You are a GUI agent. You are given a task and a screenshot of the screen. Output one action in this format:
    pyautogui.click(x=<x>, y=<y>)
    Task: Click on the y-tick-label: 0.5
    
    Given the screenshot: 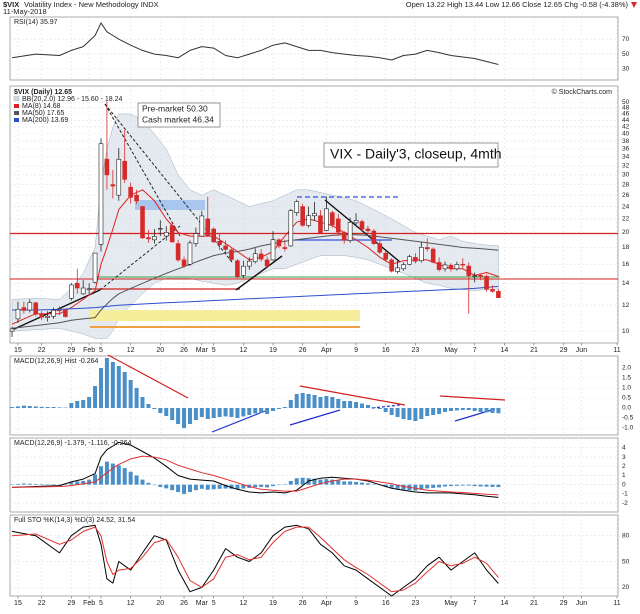 What is the action you would take?
    pyautogui.click(x=626, y=398)
    